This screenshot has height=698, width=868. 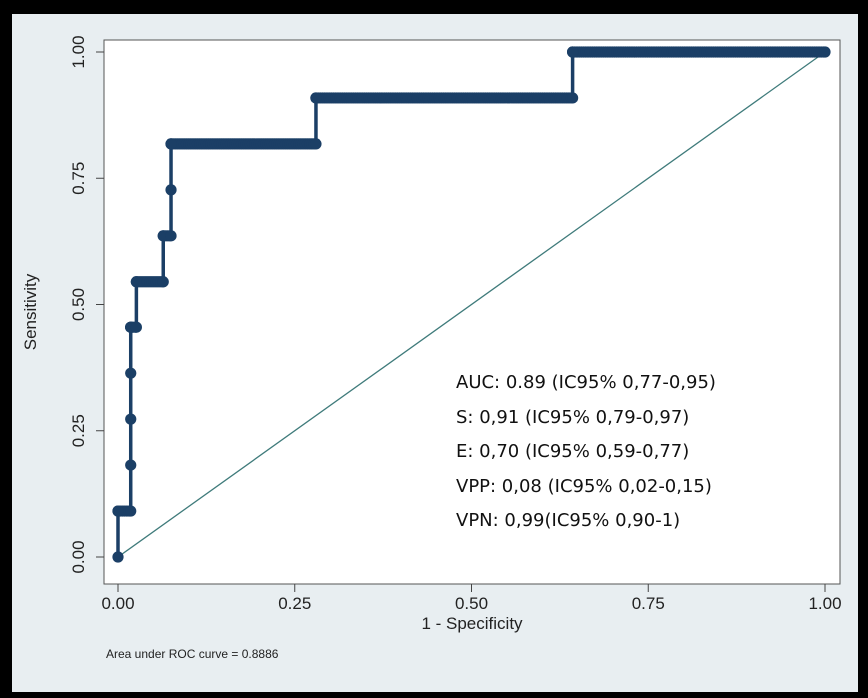 What do you see at coordinates (78, 178) in the screenshot?
I see `y-tick-label: 0.75` at bounding box center [78, 178].